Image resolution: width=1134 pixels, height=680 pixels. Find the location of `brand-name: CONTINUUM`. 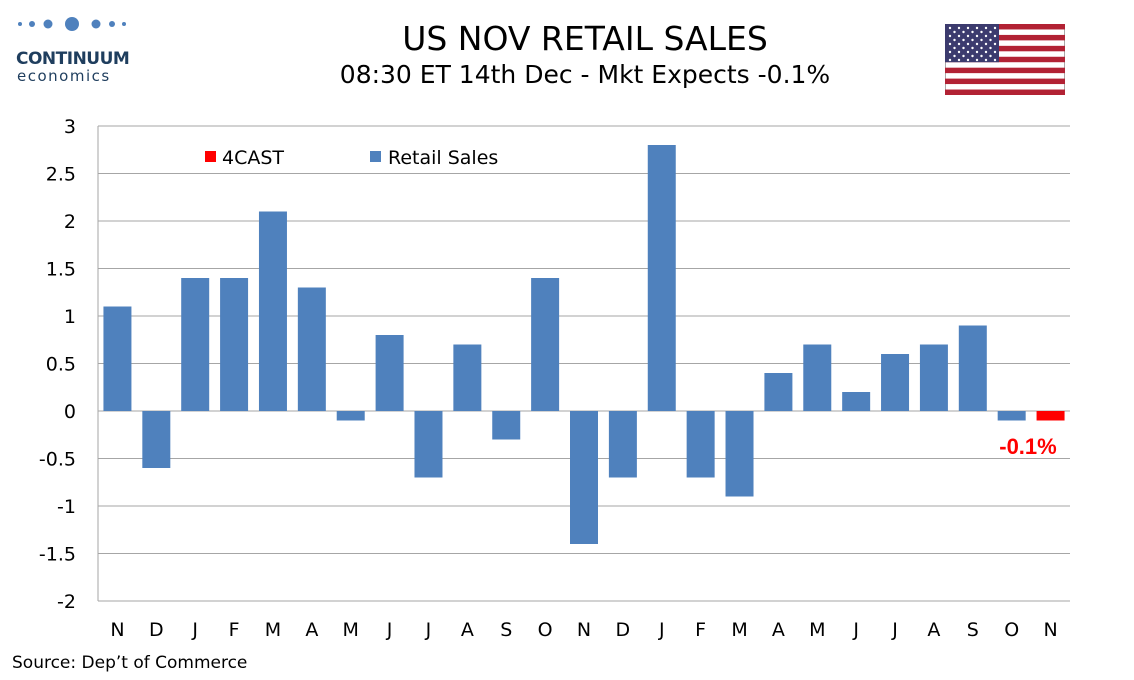

brand-name: CONTINUUM is located at coordinates (73, 59).